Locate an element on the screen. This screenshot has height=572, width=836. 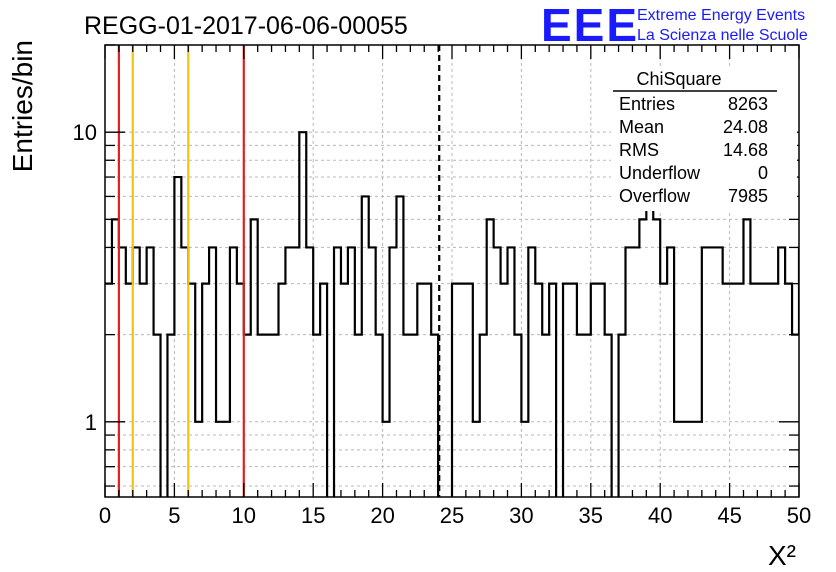
x-tick-labels: 0 5 10 15 20 25 30 35 40 45 50 is located at coordinates (455, 515).